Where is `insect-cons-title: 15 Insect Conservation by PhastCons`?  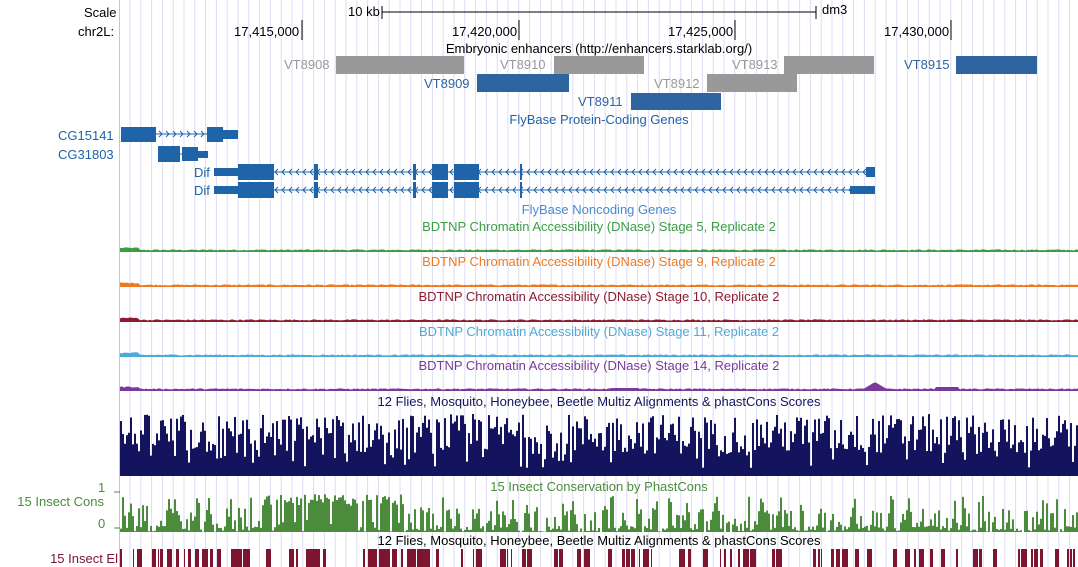 insect-cons-title: 15 Insect Conservation by PhastCons is located at coordinates (599, 486).